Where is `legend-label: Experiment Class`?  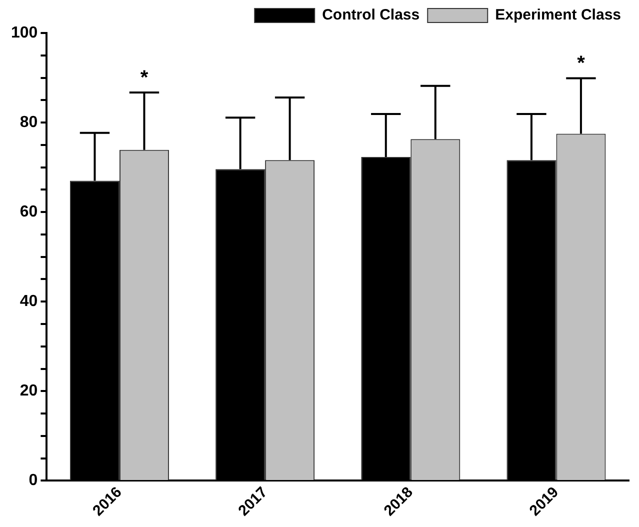 legend-label: Experiment Class is located at coordinates (558, 15).